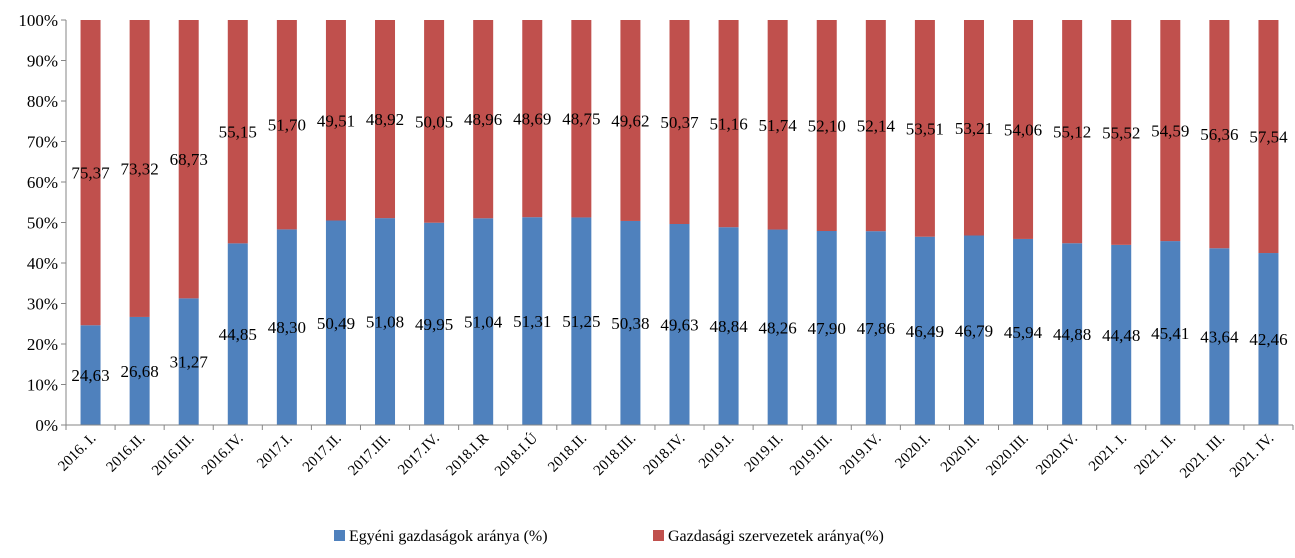 Image resolution: width=1295 pixels, height=558 pixels. I want to click on data-label-gazdasagi: 73,32, so click(139, 168).